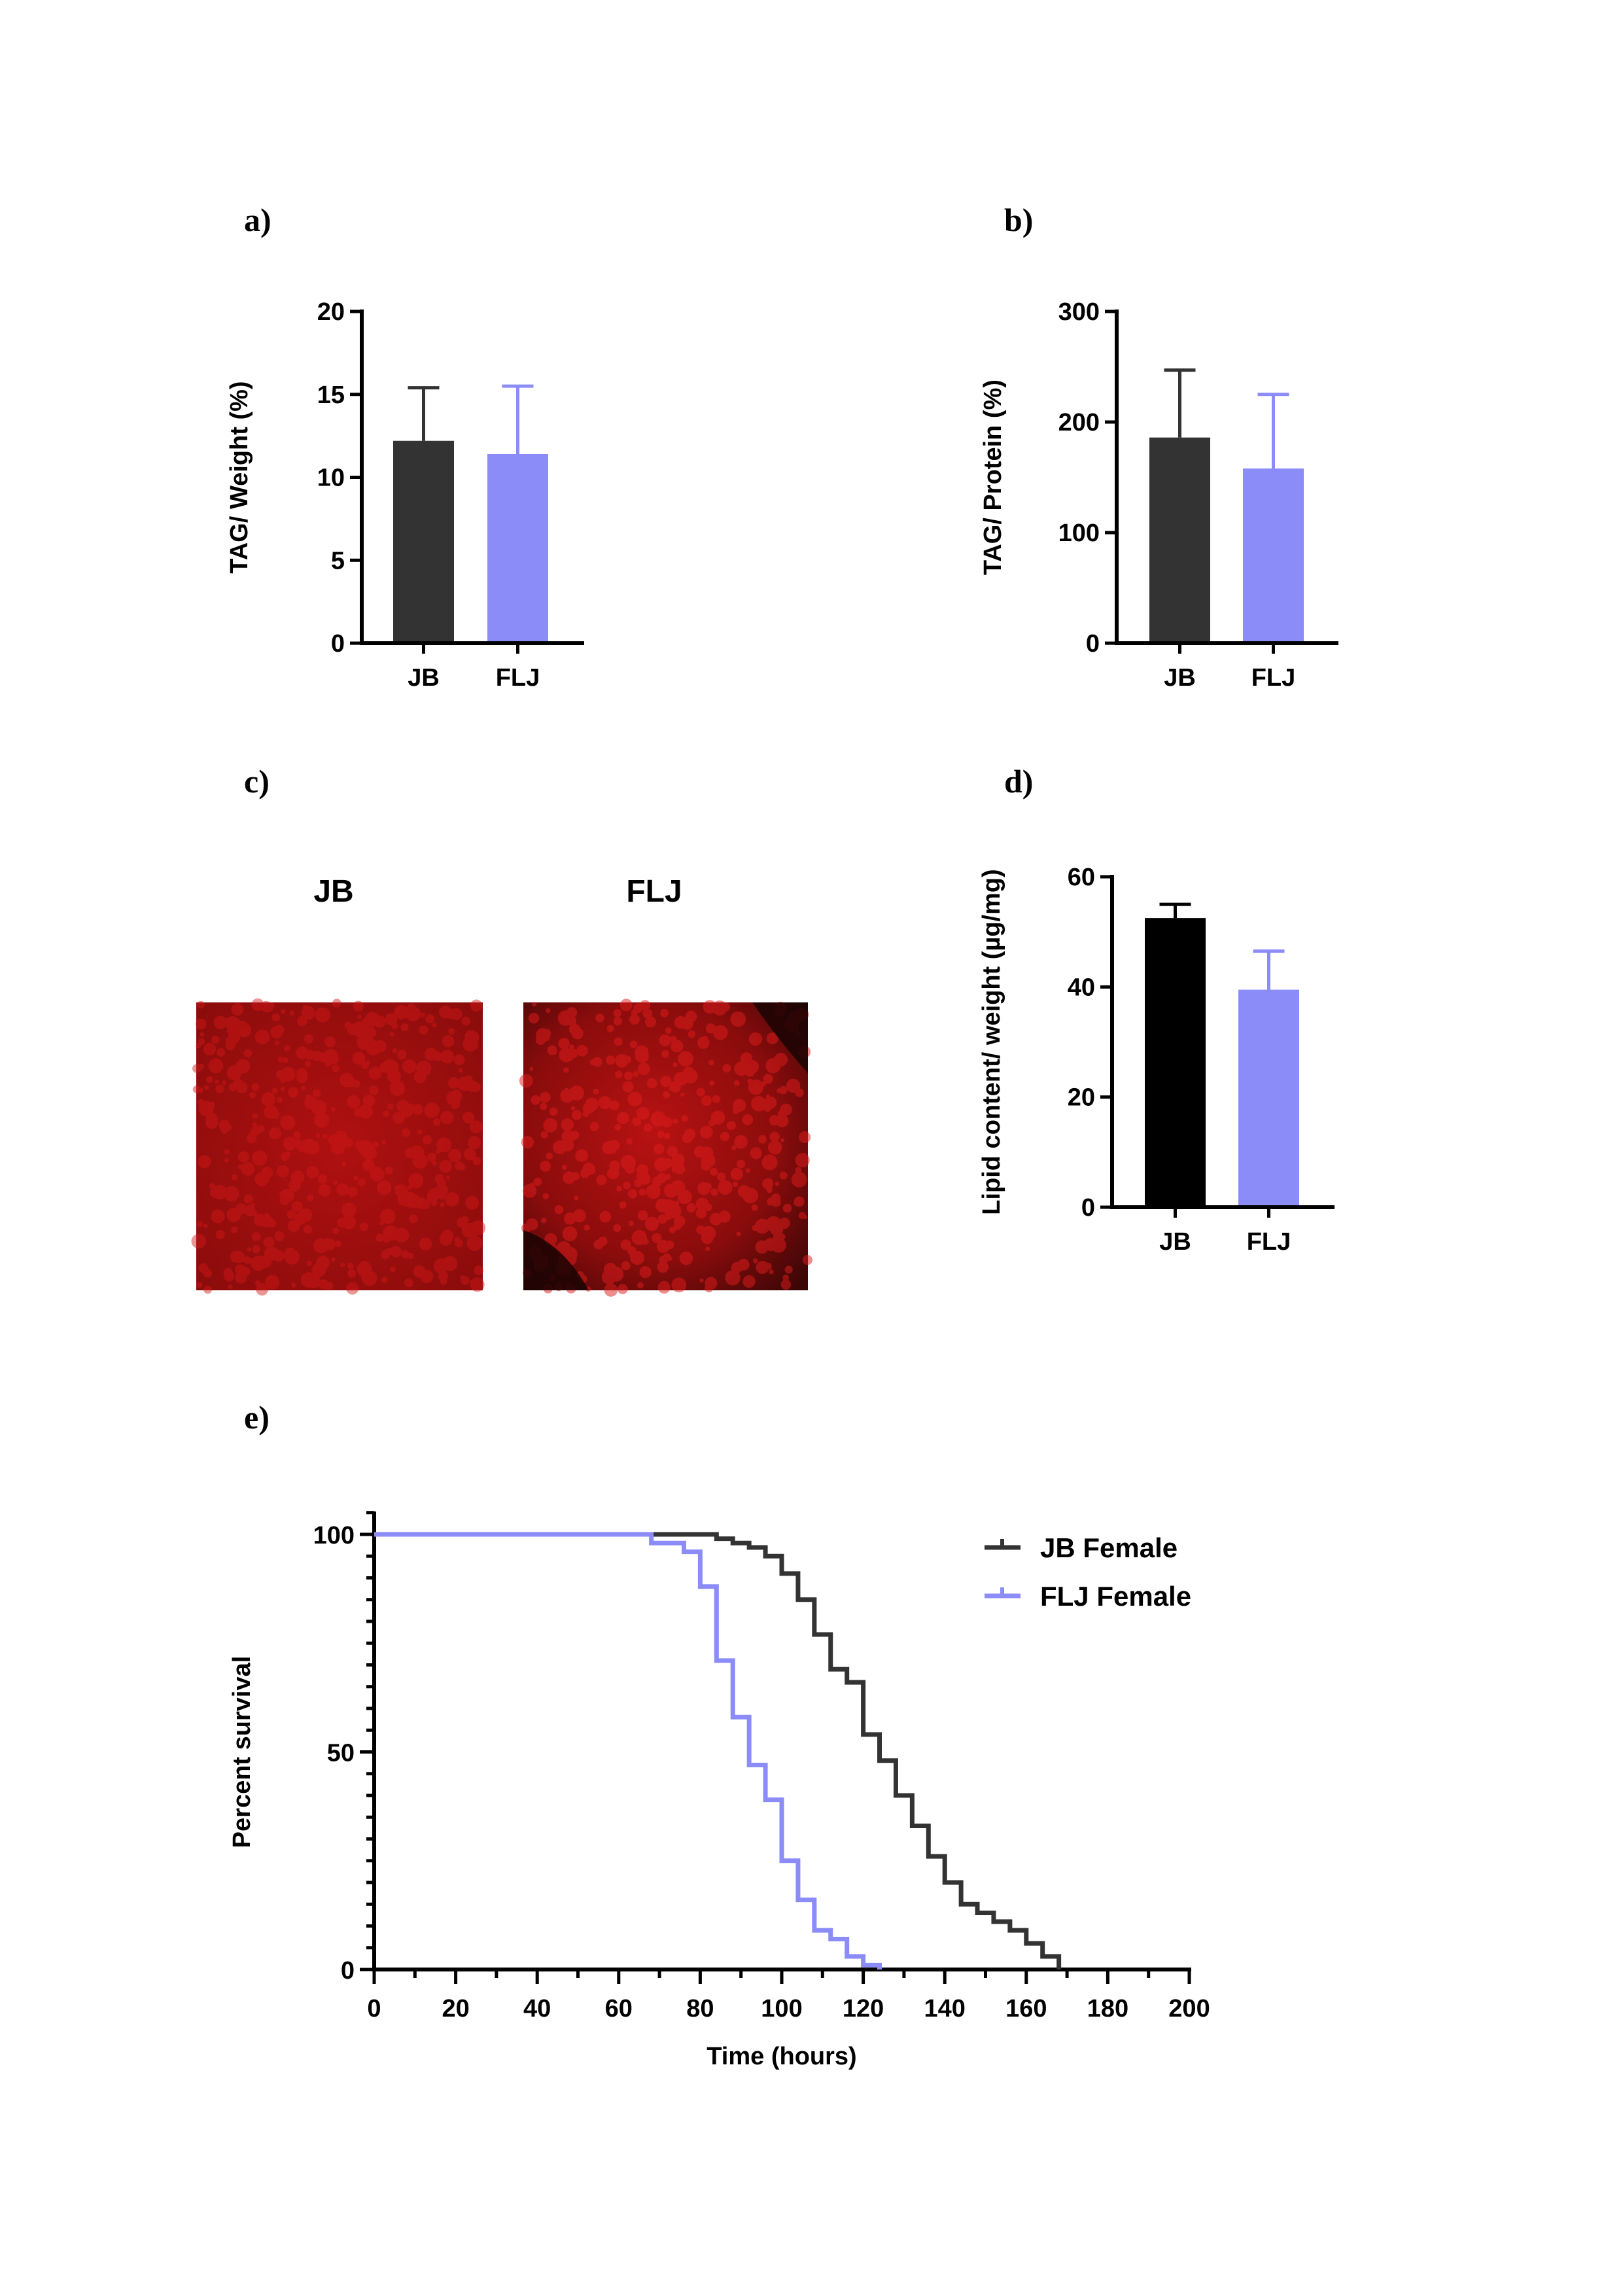  Describe the element at coordinates (537, 2008) in the screenshot. I see `x-tick-label: 40` at that location.